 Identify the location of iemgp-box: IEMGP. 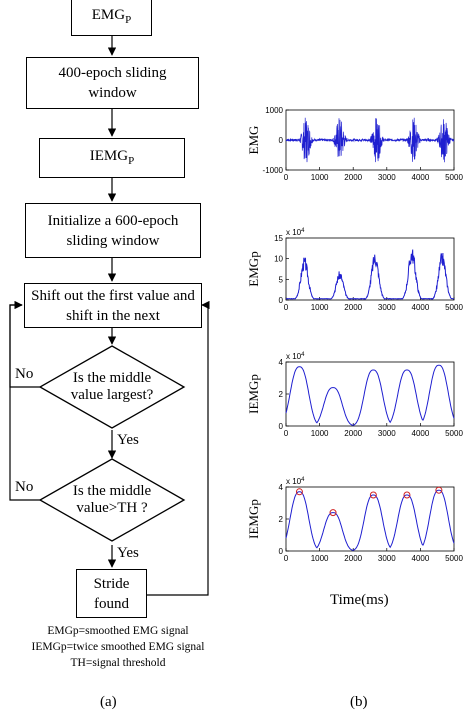
(112, 158).